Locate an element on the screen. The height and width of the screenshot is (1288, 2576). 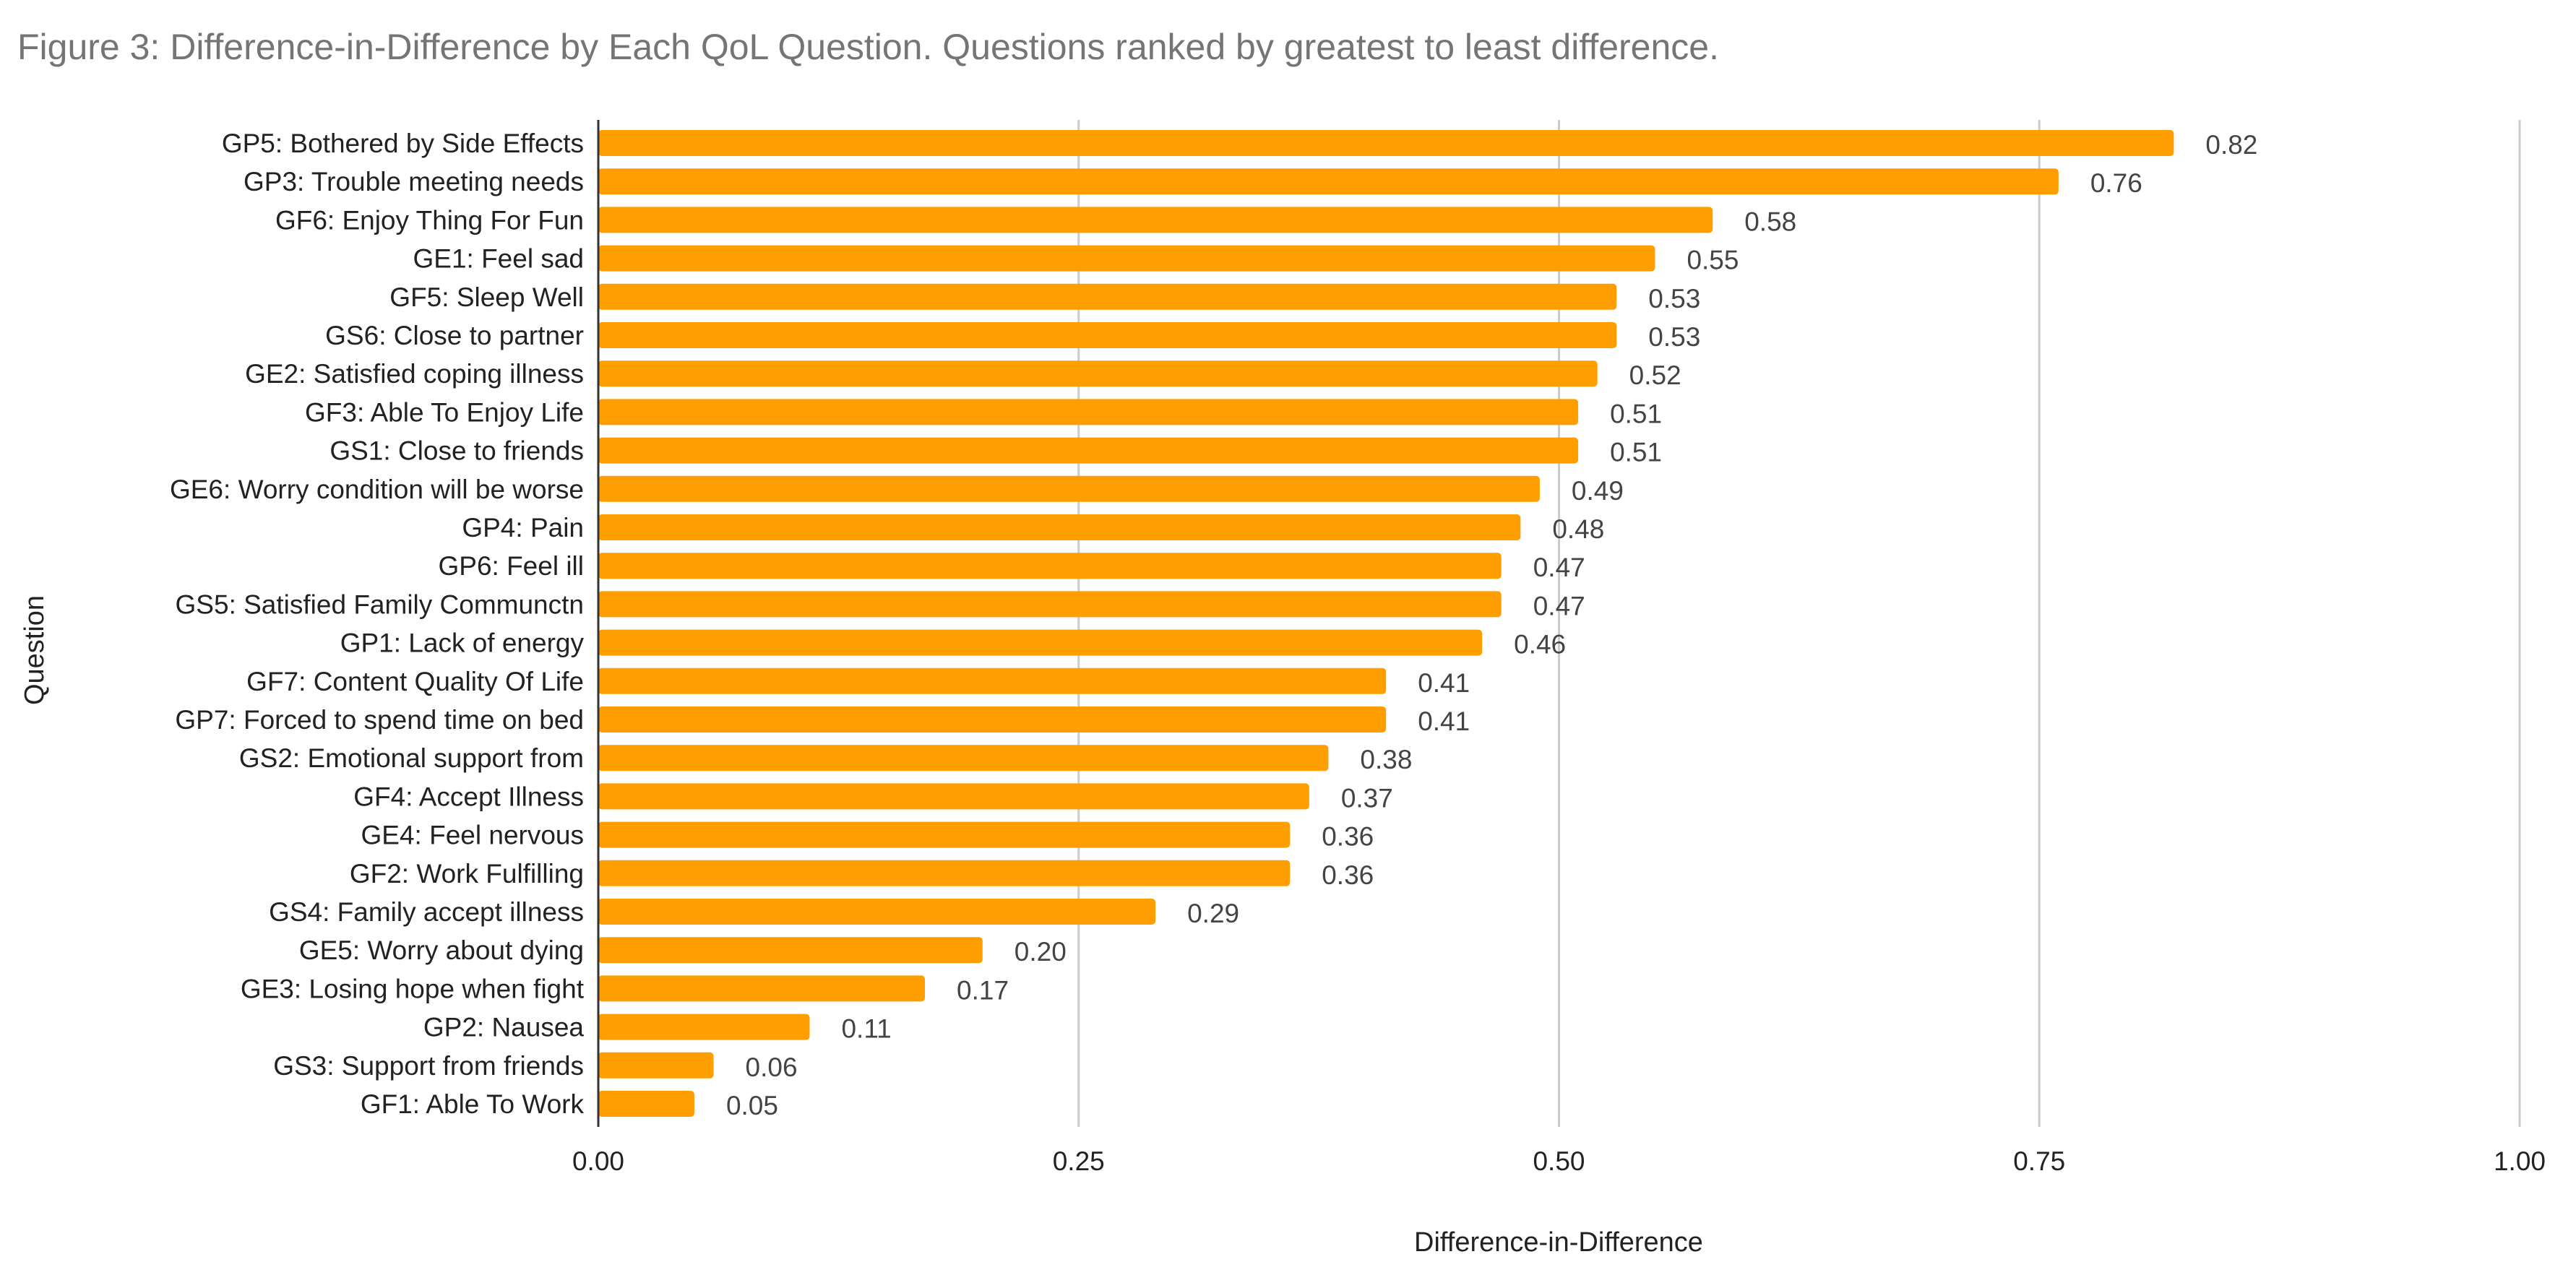
data-label: 0.55 is located at coordinates (1713, 260).